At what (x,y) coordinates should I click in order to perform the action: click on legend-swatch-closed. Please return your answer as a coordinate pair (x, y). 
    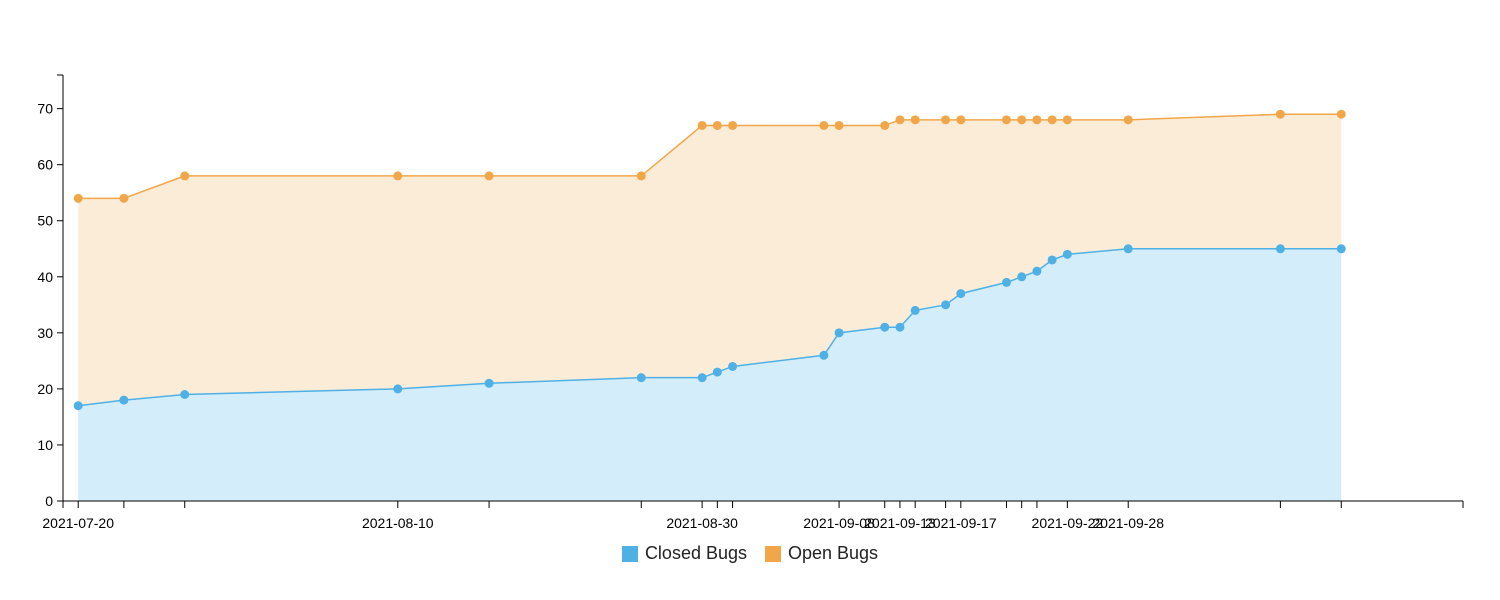
    Looking at the image, I should click on (629, 553).